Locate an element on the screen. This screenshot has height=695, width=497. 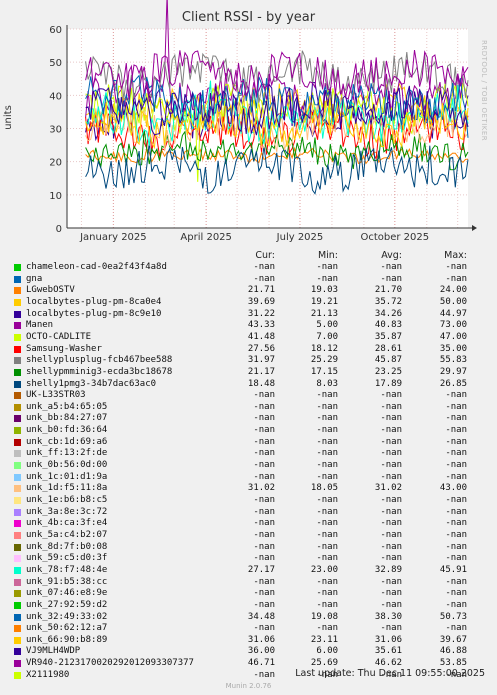
legend-row: Samsung-Washer 27.56 18.12 28.61 35.00 is located at coordinates (248, 349).